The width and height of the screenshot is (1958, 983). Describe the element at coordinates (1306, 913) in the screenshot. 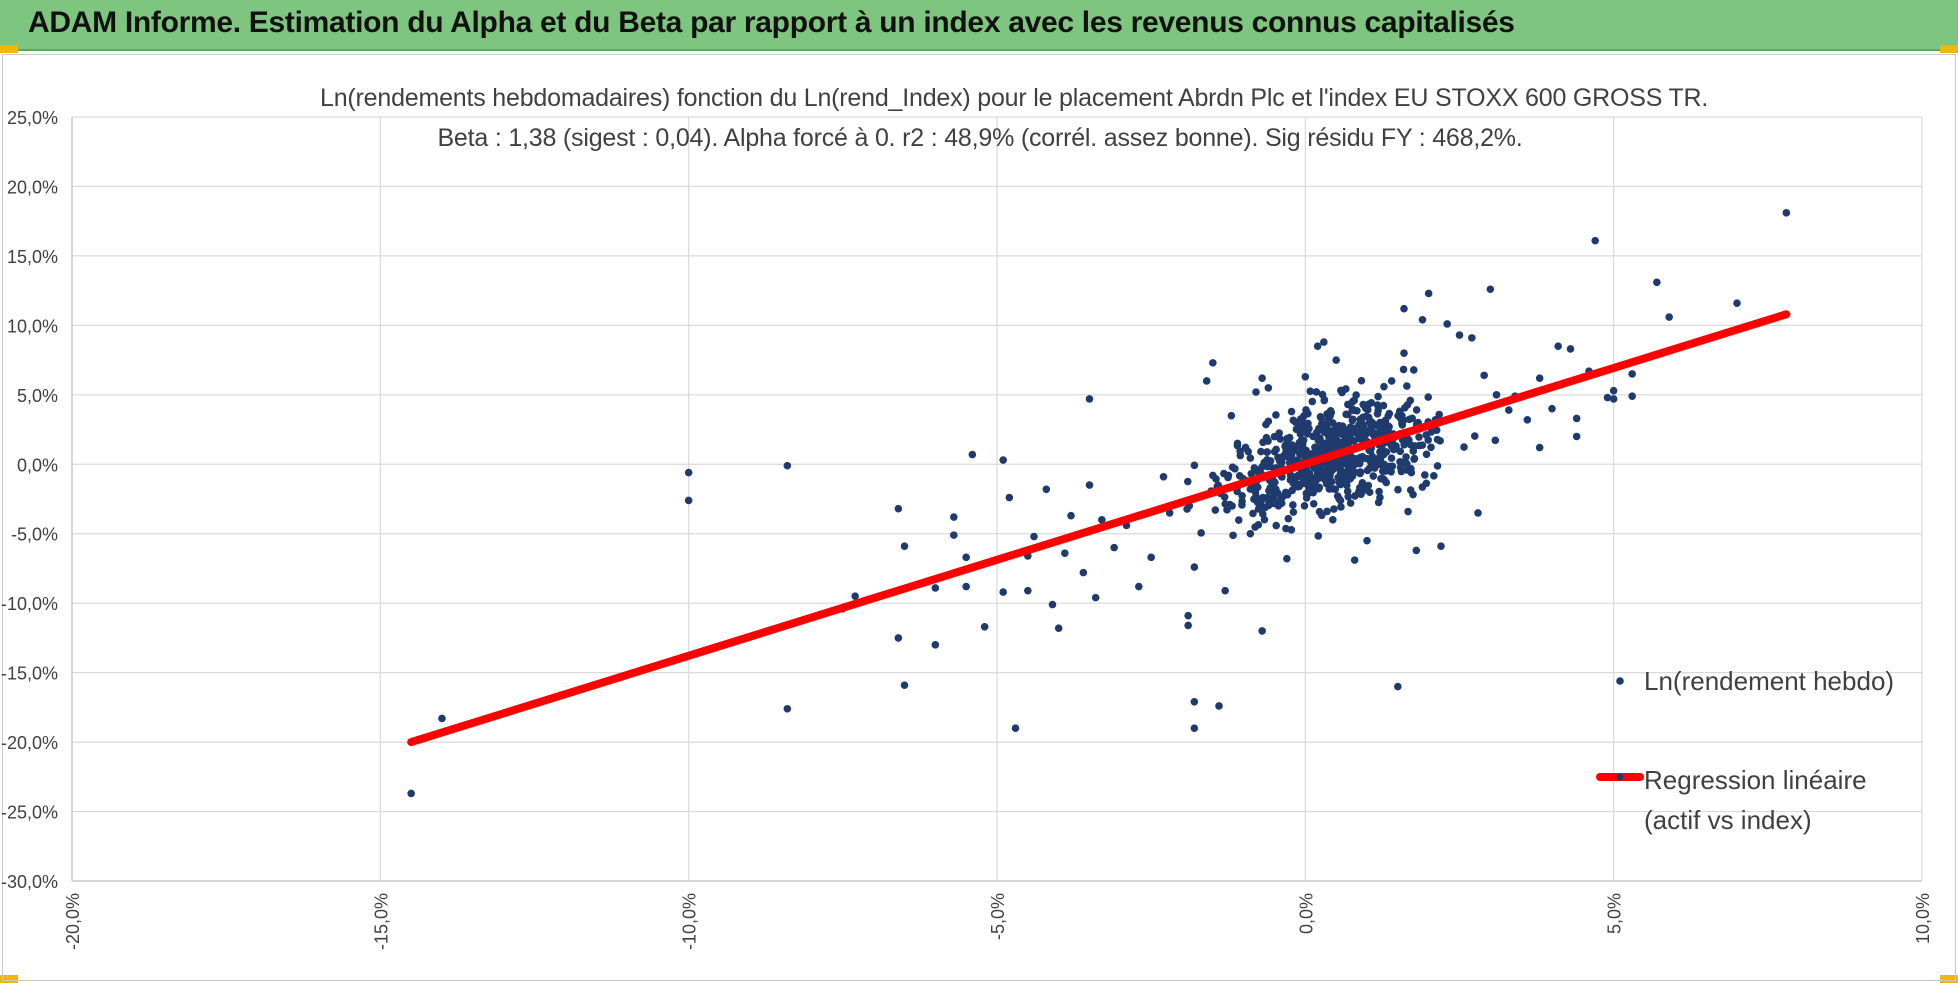

I see `x-tick-label: 0,0%` at that location.